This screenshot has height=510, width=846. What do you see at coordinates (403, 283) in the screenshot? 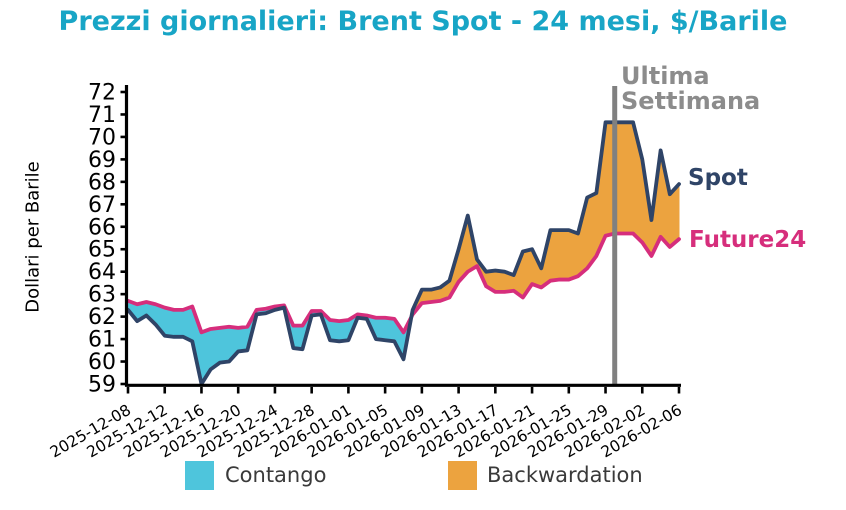
I see `future24-line` at bounding box center [403, 283].